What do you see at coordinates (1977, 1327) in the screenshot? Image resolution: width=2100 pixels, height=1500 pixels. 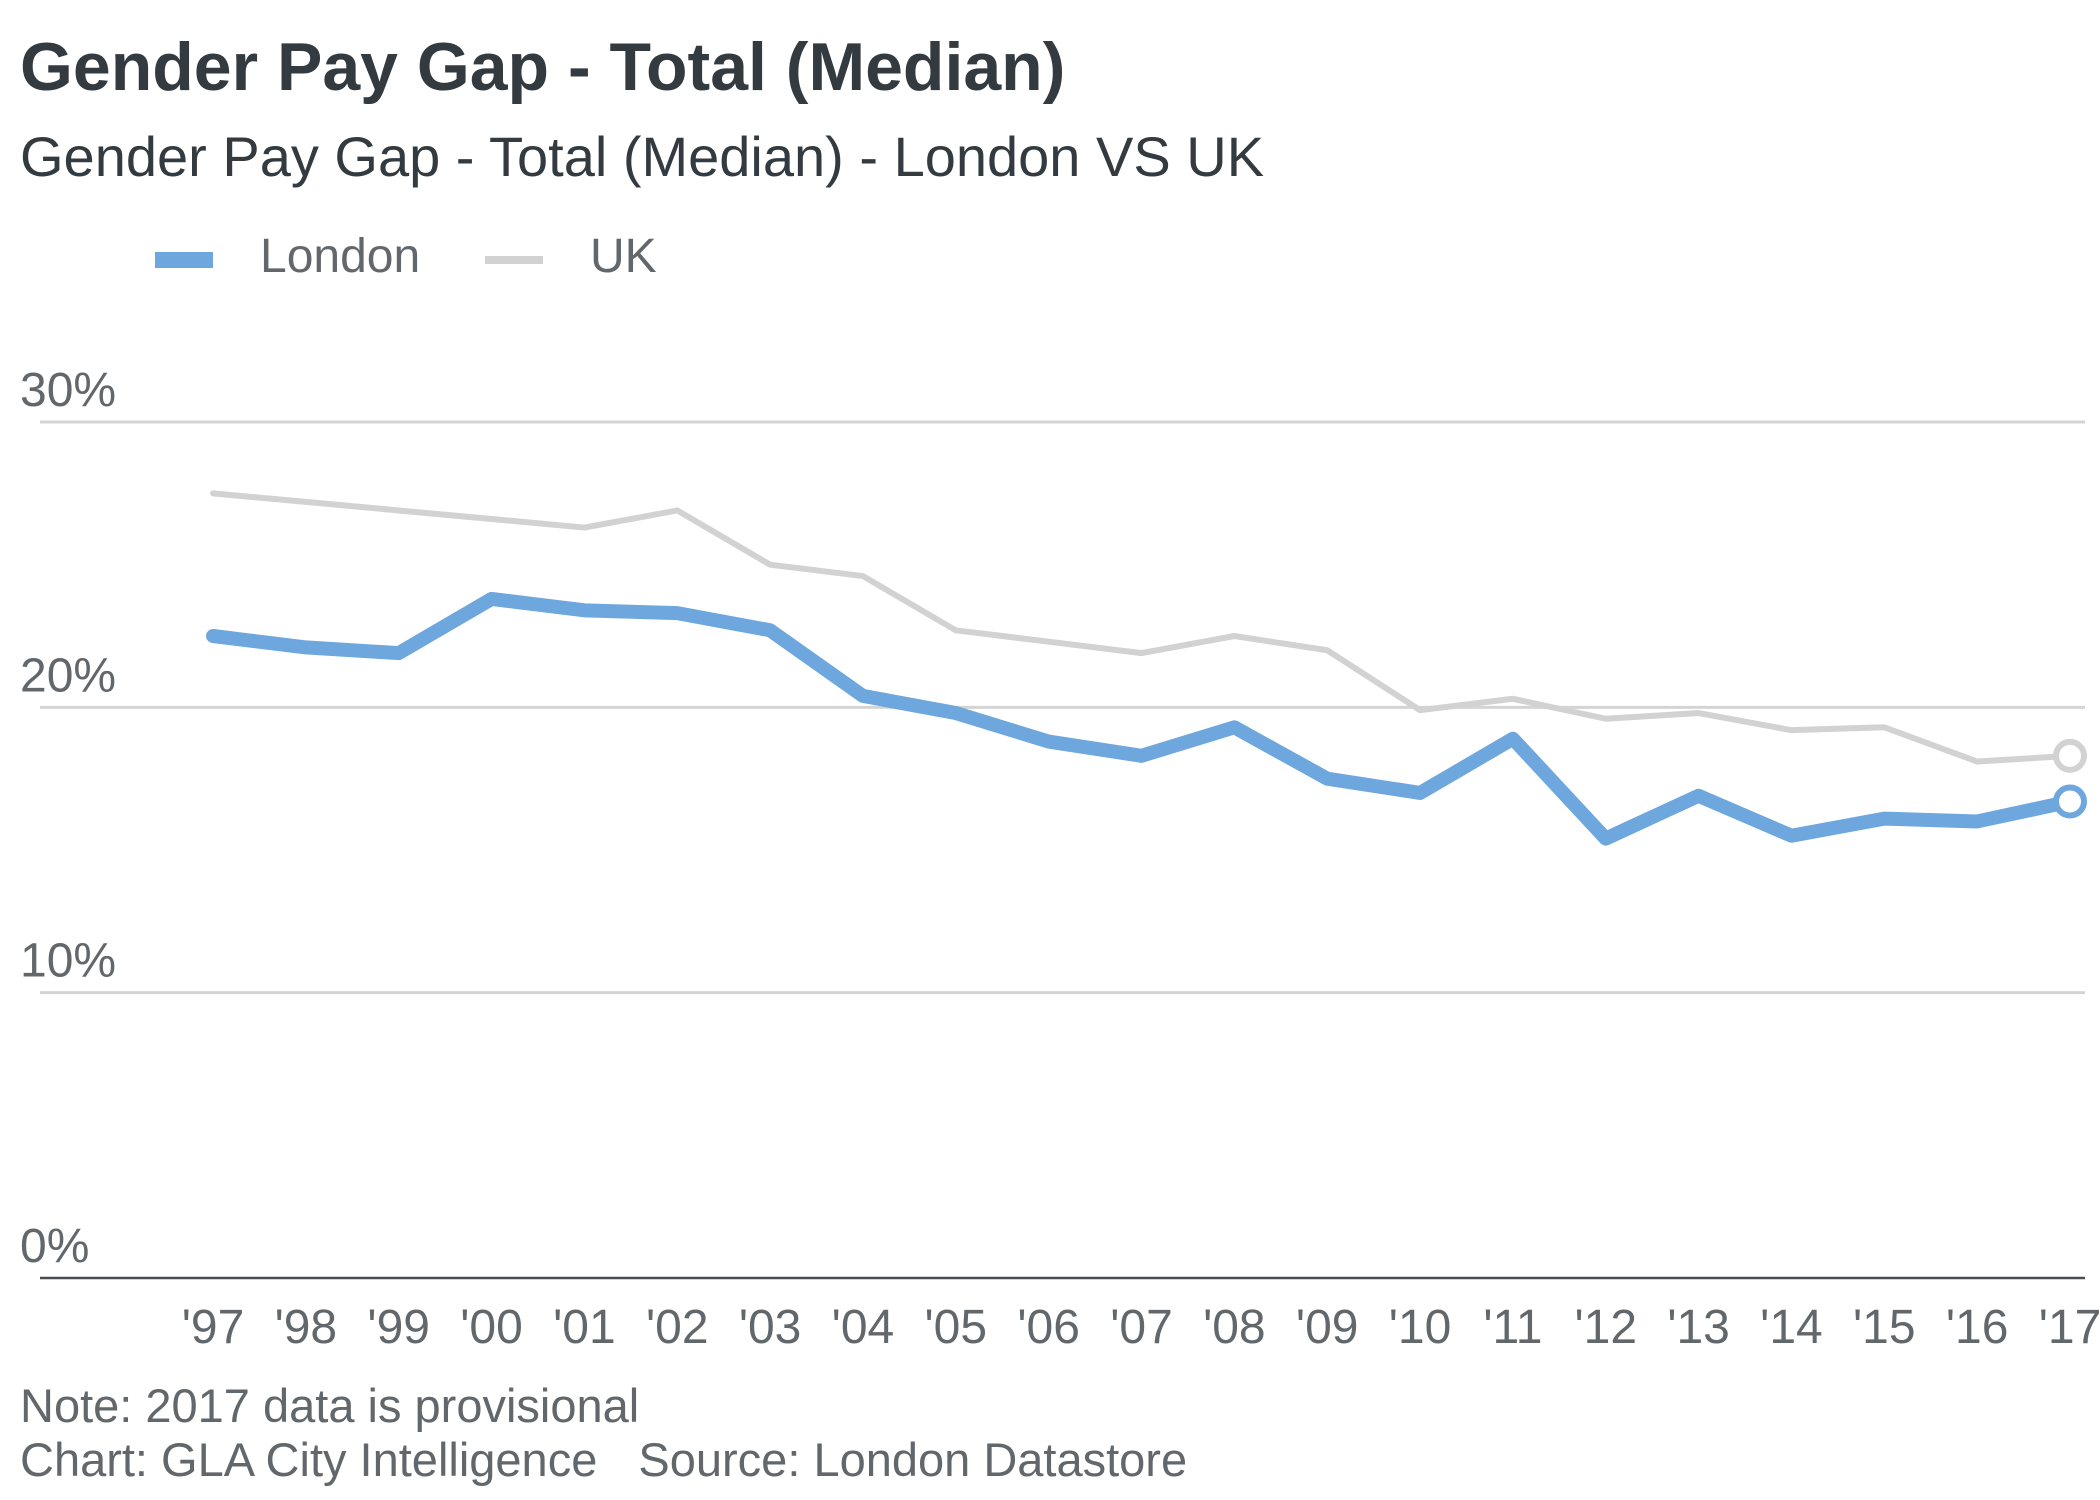 I see `x-tick-label: '16` at bounding box center [1977, 1327].